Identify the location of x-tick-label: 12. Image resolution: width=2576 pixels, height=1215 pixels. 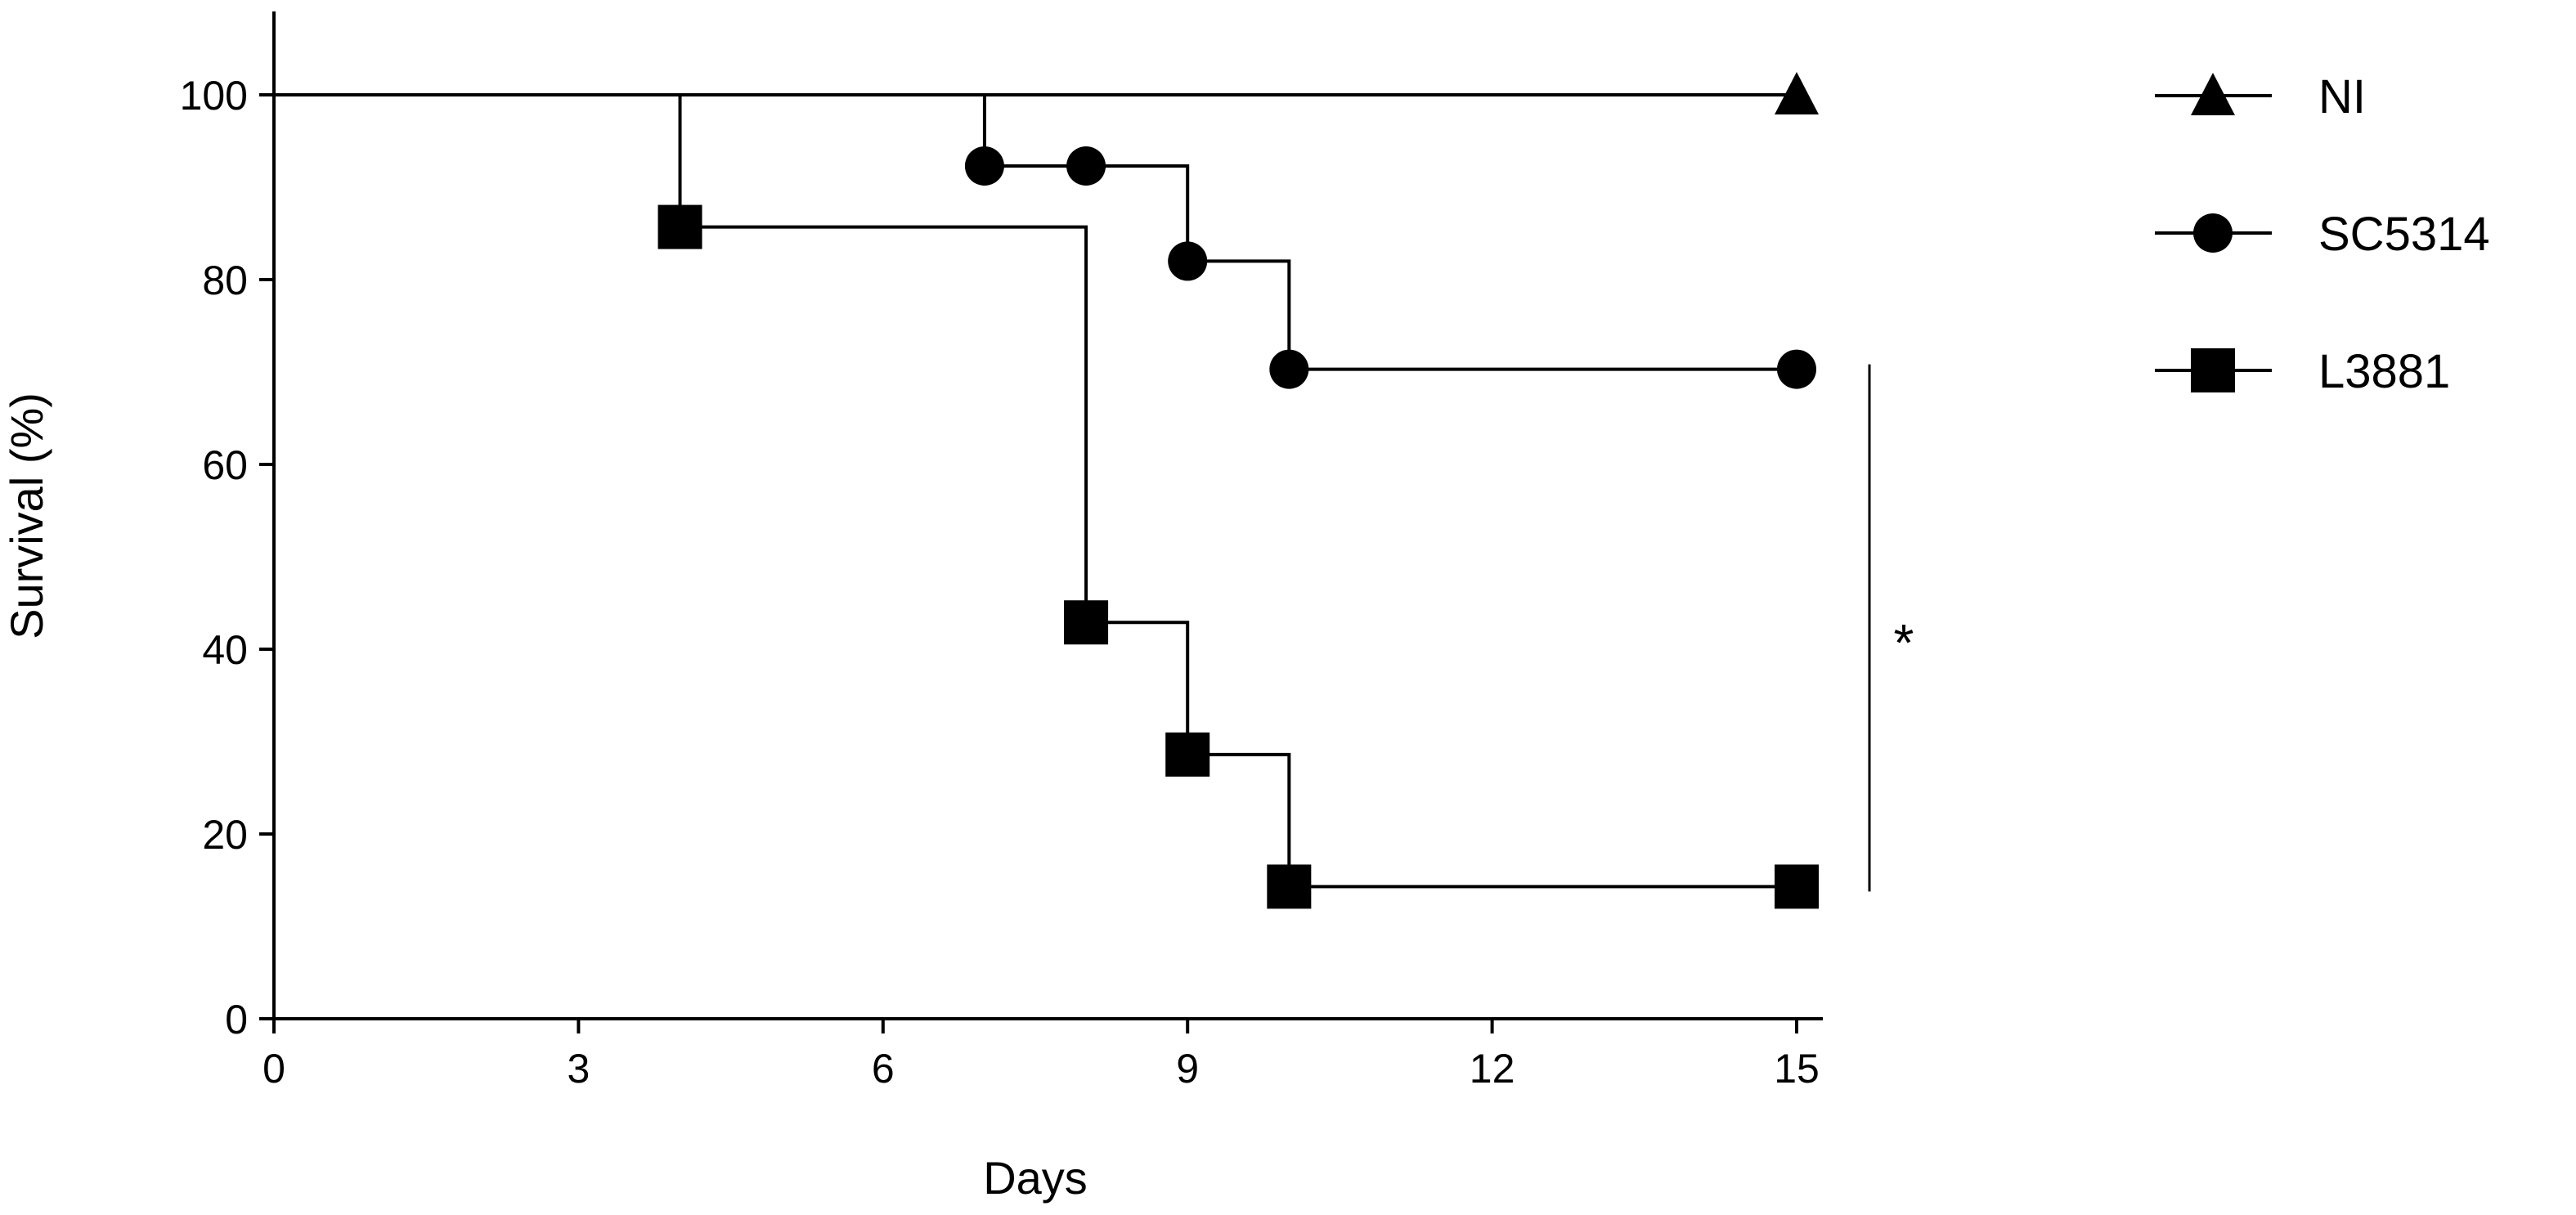
(1493, 1069).